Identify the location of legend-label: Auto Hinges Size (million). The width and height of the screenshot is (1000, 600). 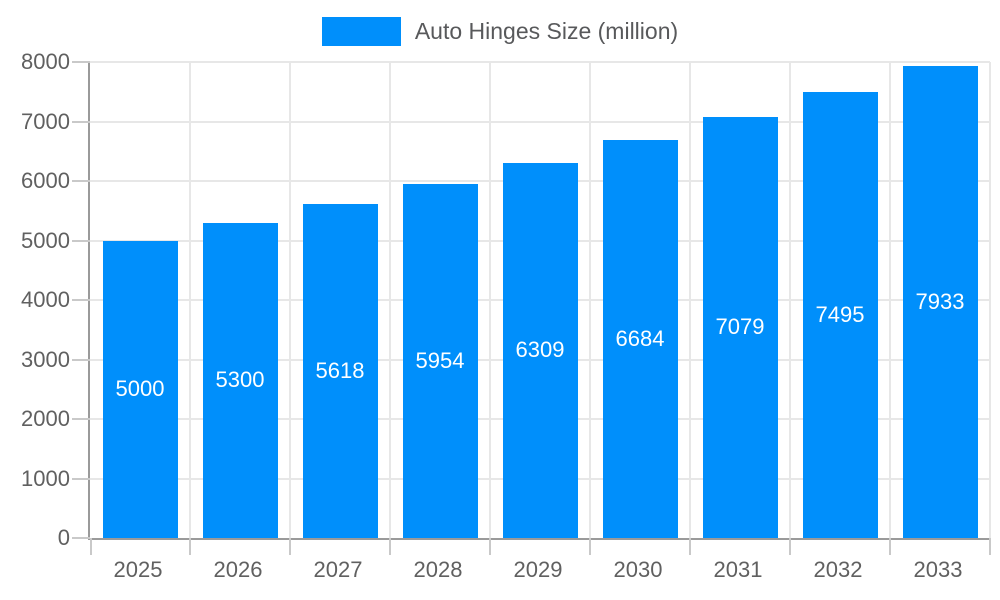
(546, 31).